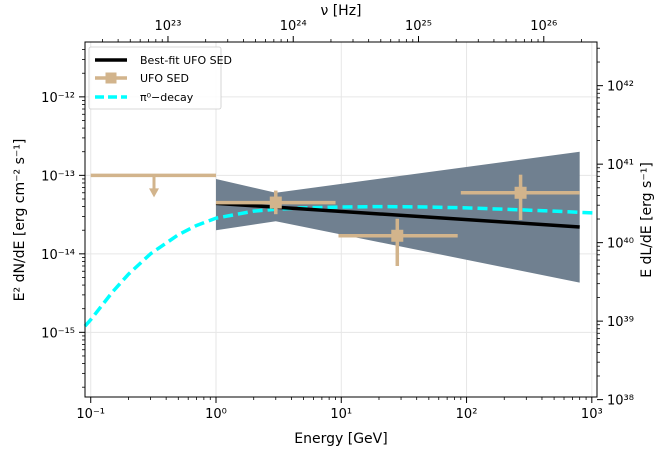 This screenshot has width=659, height=449. I want to click on right-tick-label-3: 10⁴¹, so click(620, 165).